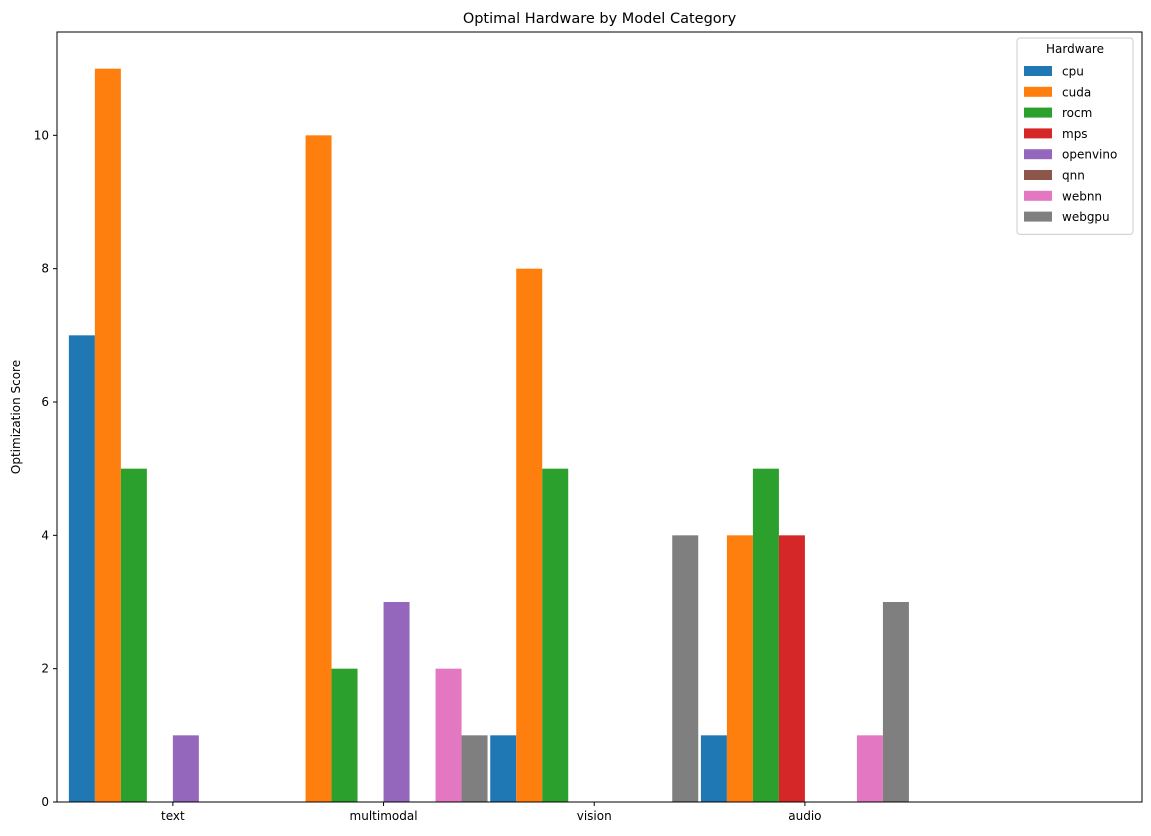 This screenshot has width=1151, height=836. What do you see at coordinates (1076, 92) in the screenshot?
I see `legend-label-cuda: cuda` at bounding box center [1076, 92].